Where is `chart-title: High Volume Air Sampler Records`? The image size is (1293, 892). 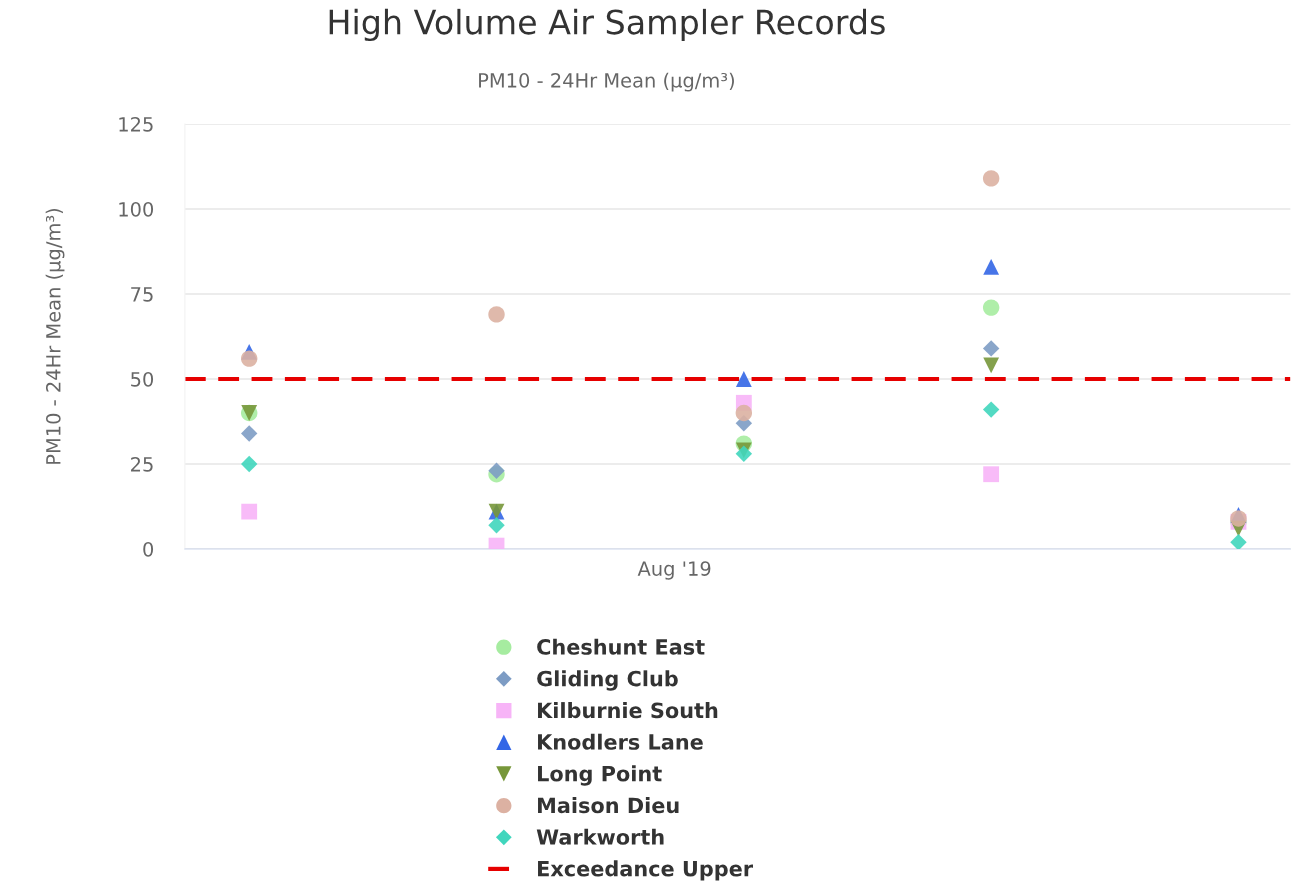
chart-title: High Volume Air Sampler Records is located at coordinates (607, 25).